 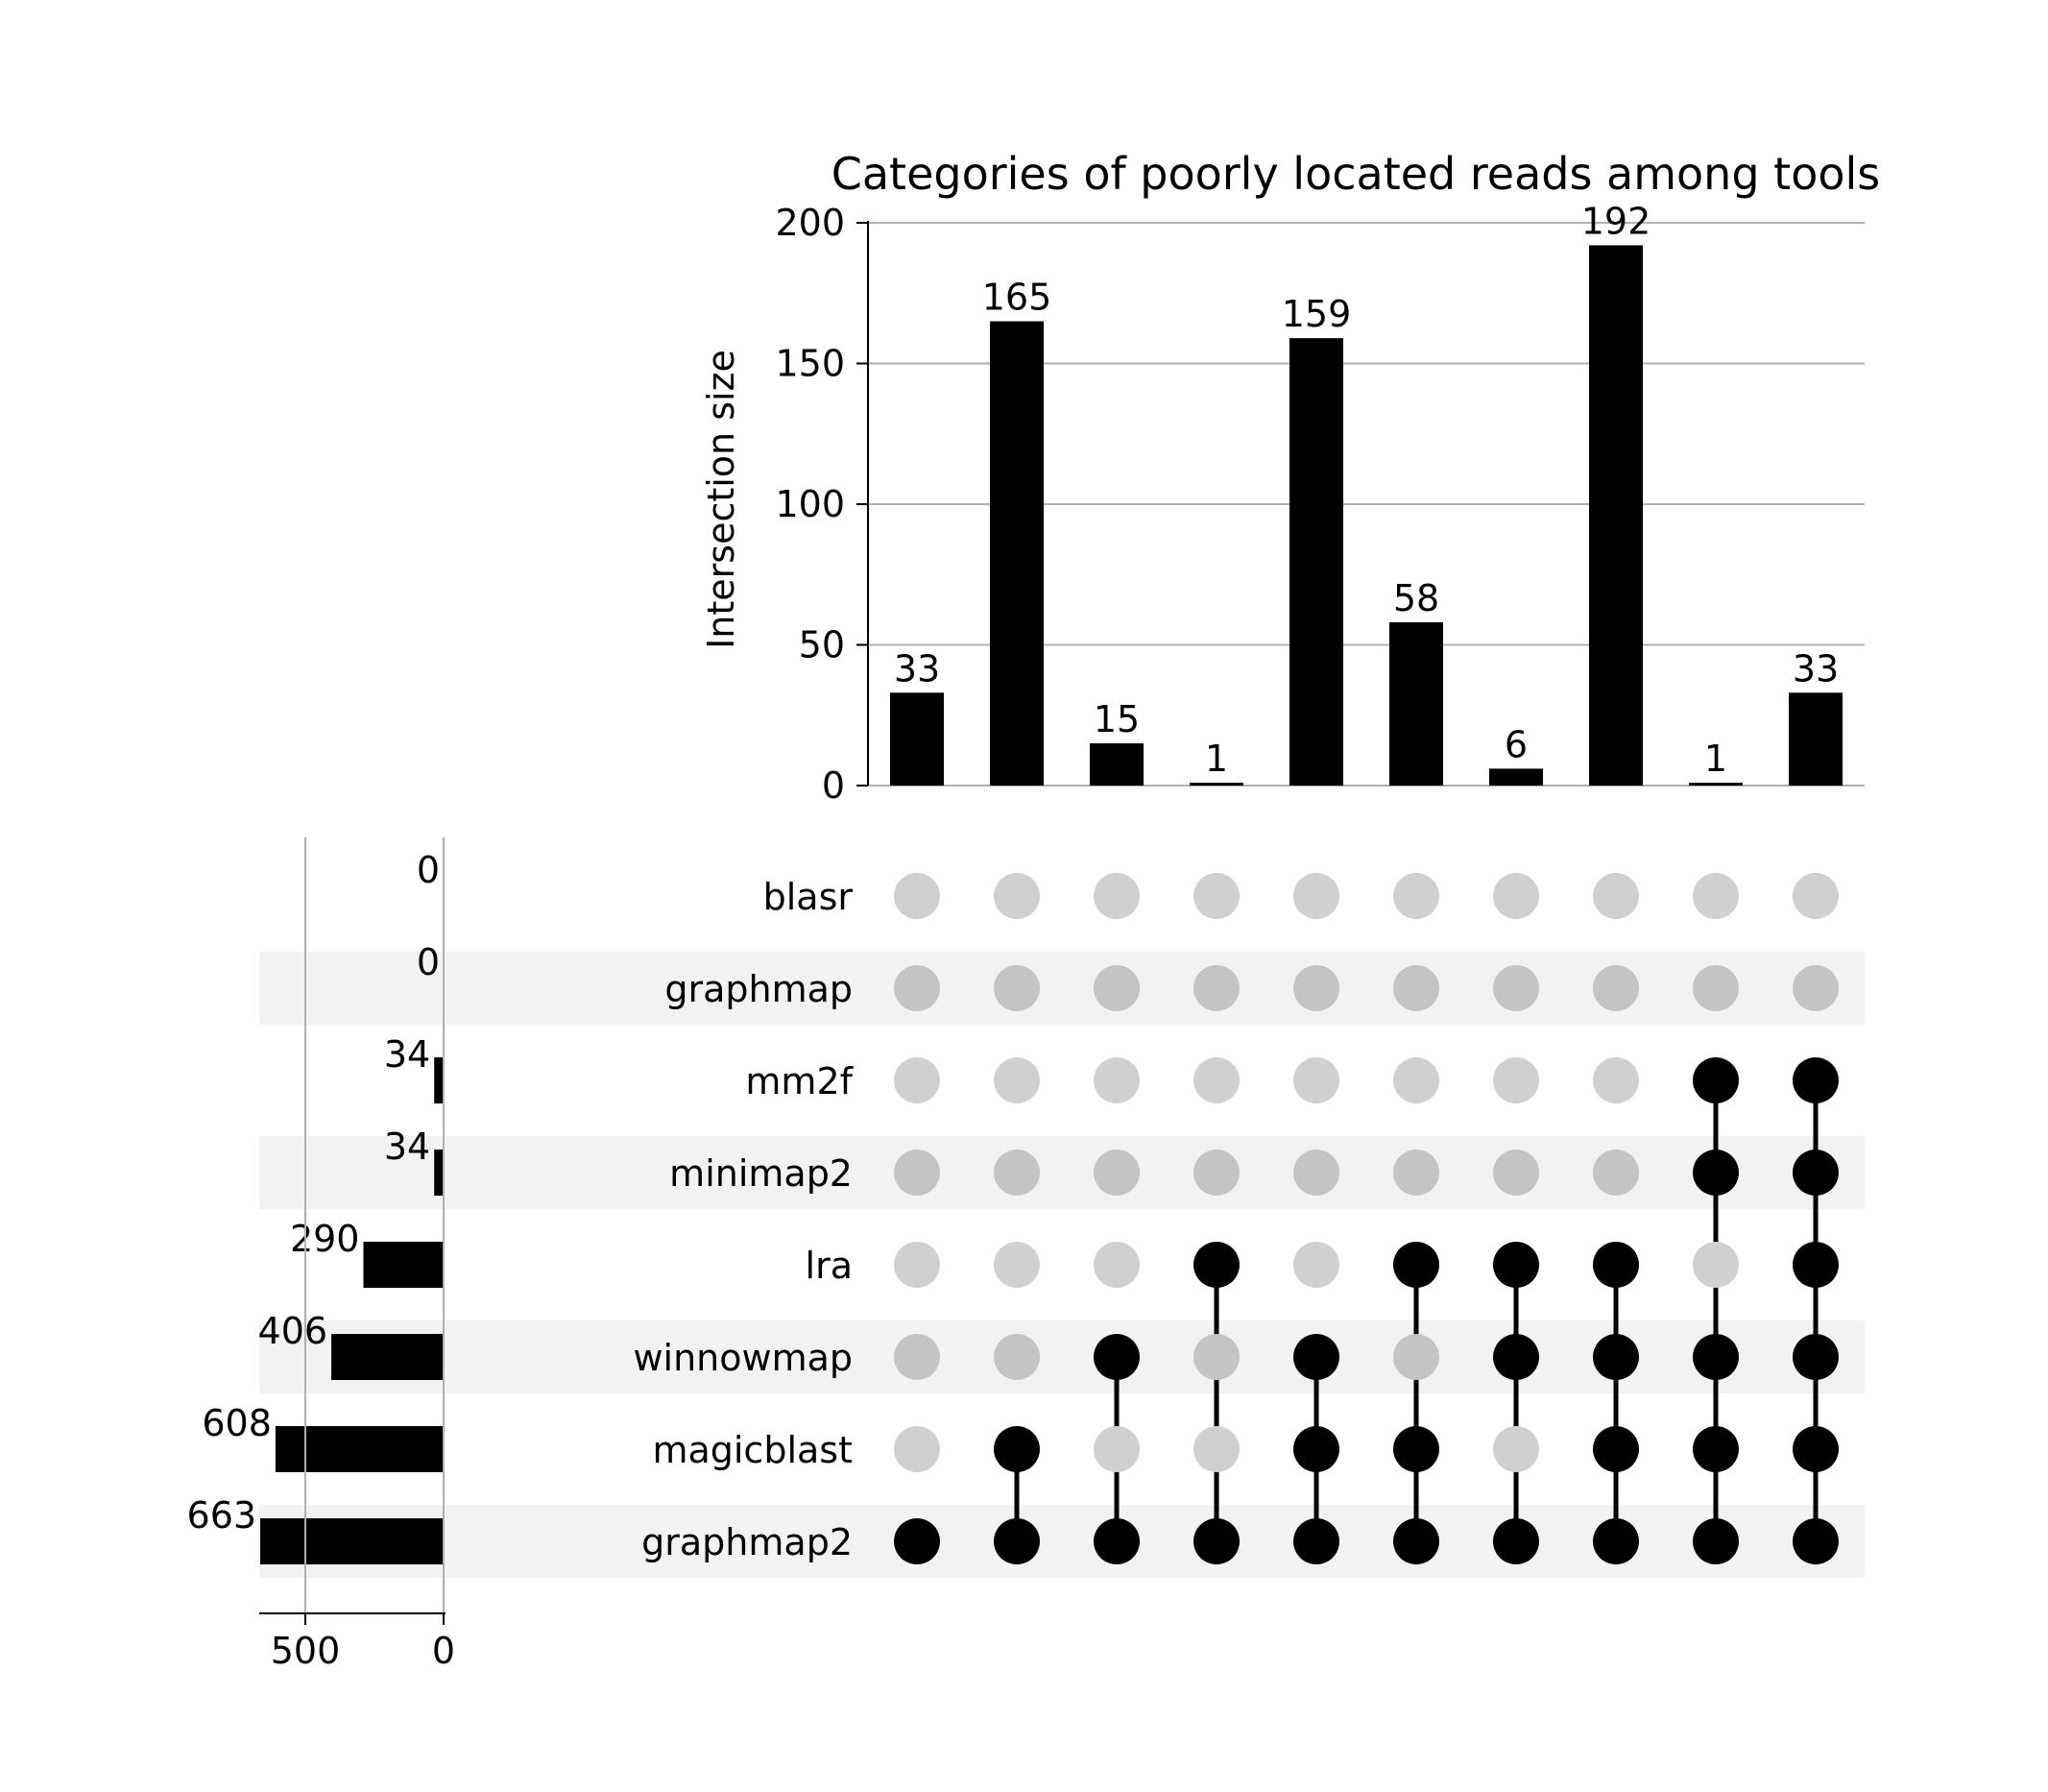 I want to click on matrix-dot-10-minimap2, so click(x=1816, y=1173).